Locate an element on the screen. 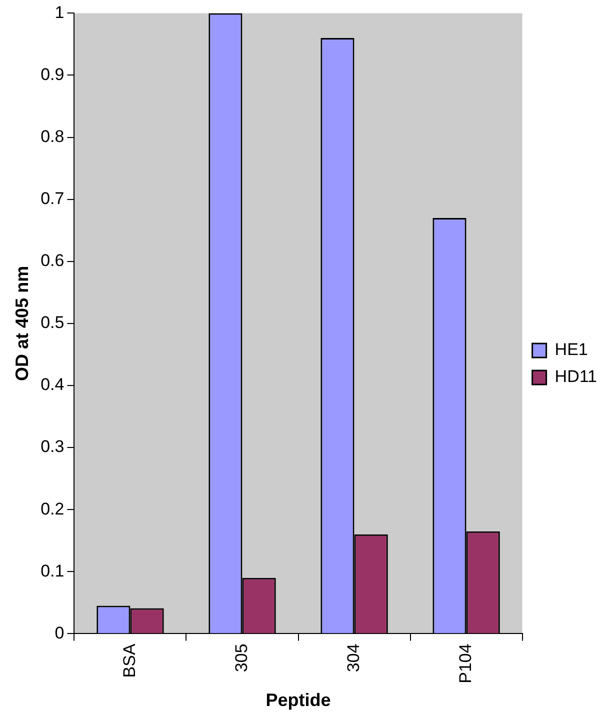 The width and height of the screenshot is (615, 724). y-tick-label: 0.7 is located at coordinates (52, 198).